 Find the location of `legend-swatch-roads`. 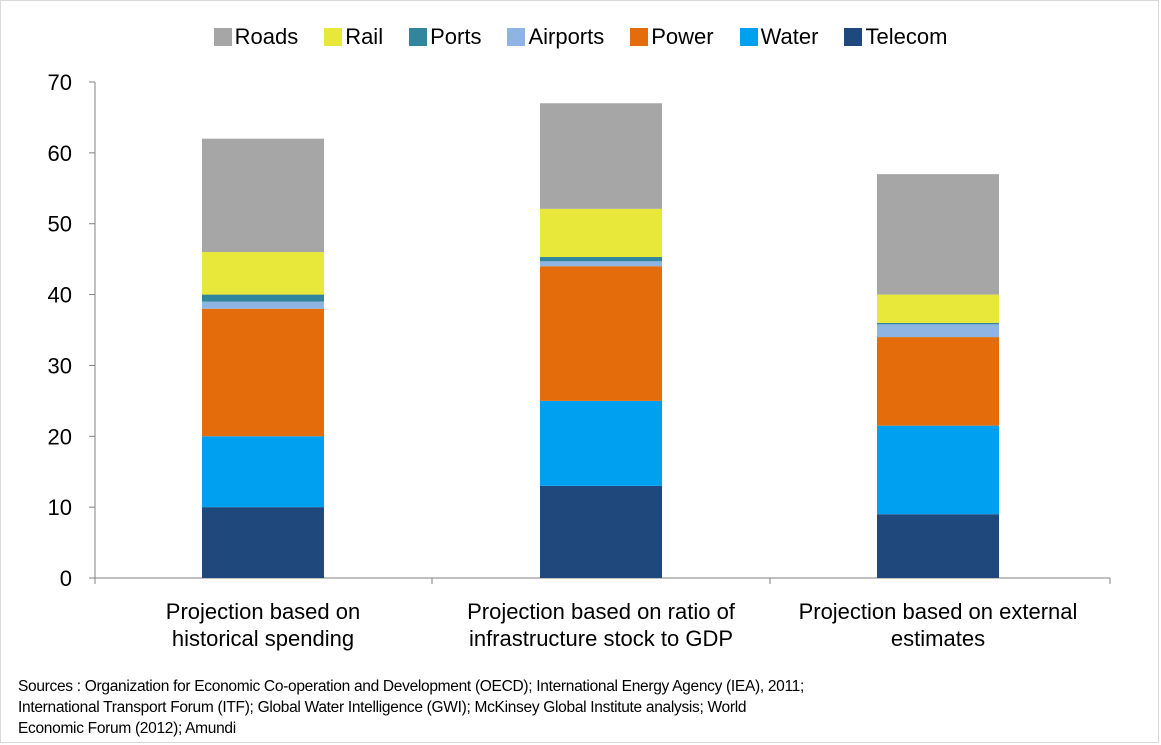

legend-swatch-roads is located at coordinates (222, 37).